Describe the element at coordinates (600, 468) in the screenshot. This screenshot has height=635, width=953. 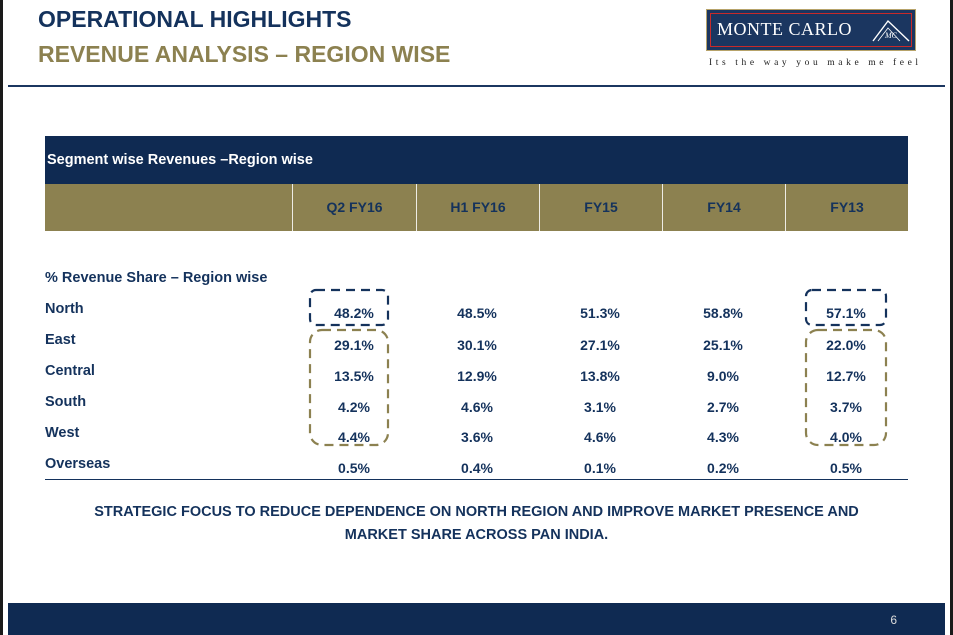
I see `table-cell: 0.1%` at that location.